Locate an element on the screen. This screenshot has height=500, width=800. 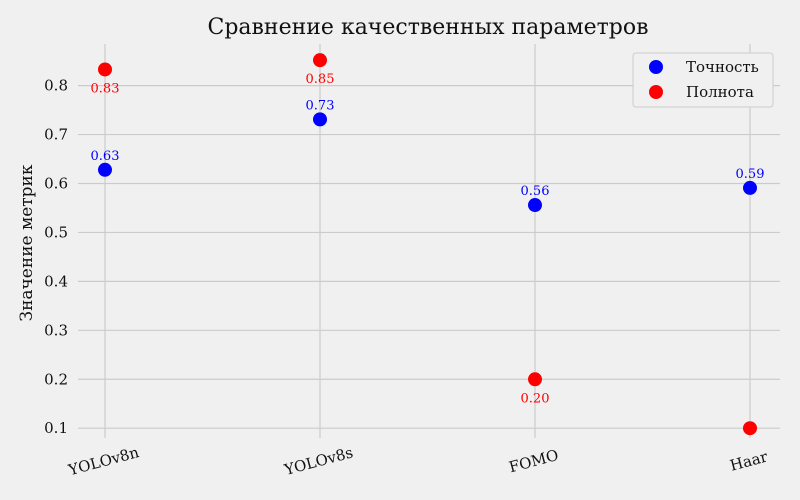
x-tick-label: YOLOv8n is located at coordinates (104, 461).